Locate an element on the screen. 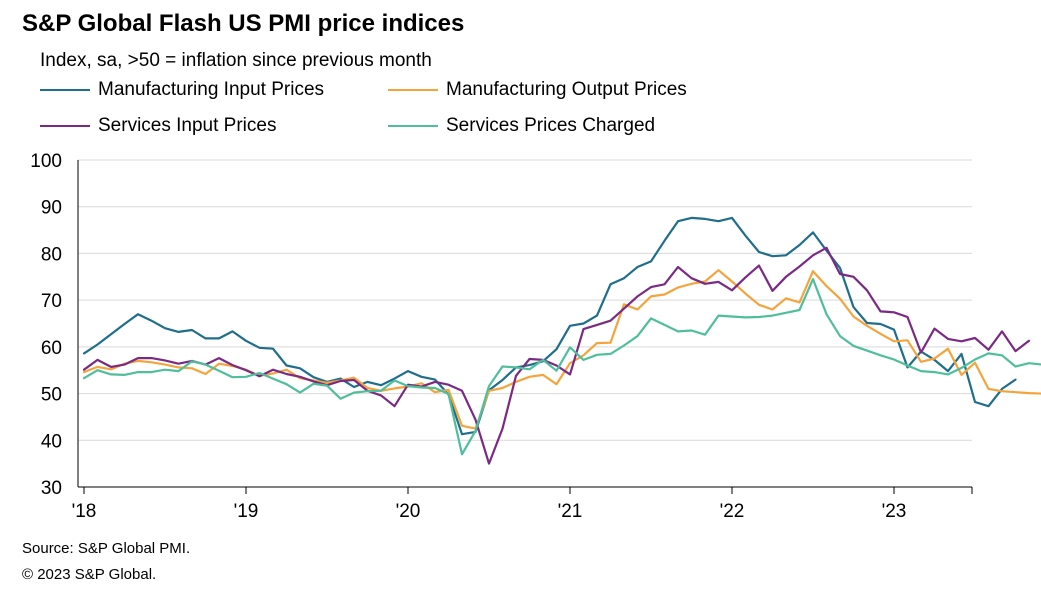 The width and height of the screenshot is (1041, 591). x-tick-label: '22 is located at coordinates (732, 511).